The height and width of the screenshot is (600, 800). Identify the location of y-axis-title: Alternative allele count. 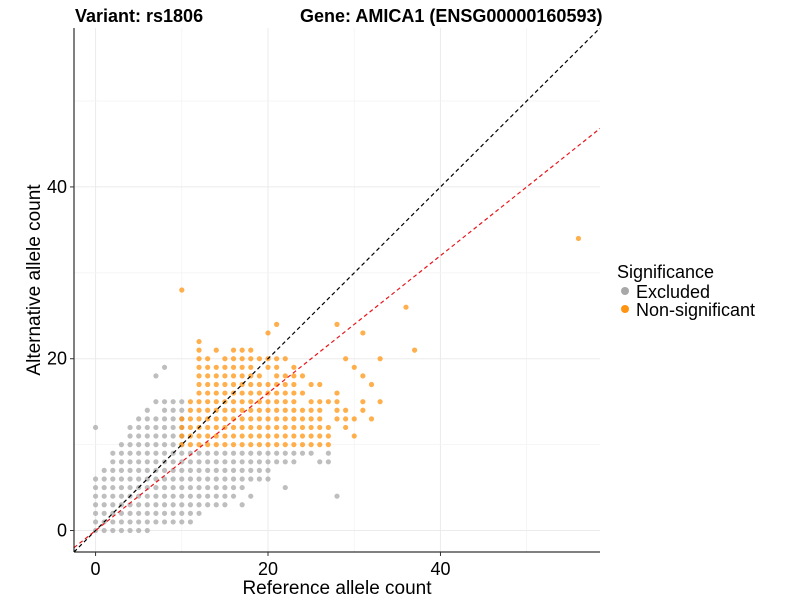
(34, 280).